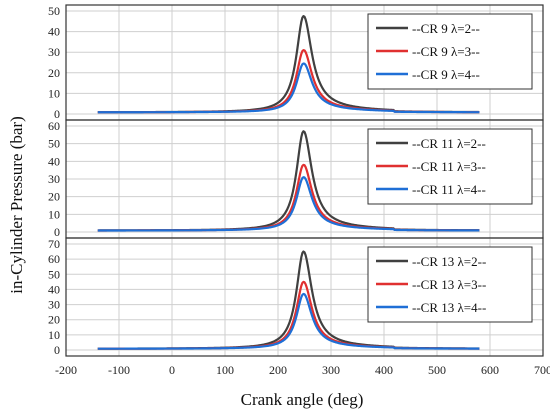  Describe the element at coordinates (449, 261) in the screenshot. I see `legend-label: --CR 13 λ=2--` at that location.